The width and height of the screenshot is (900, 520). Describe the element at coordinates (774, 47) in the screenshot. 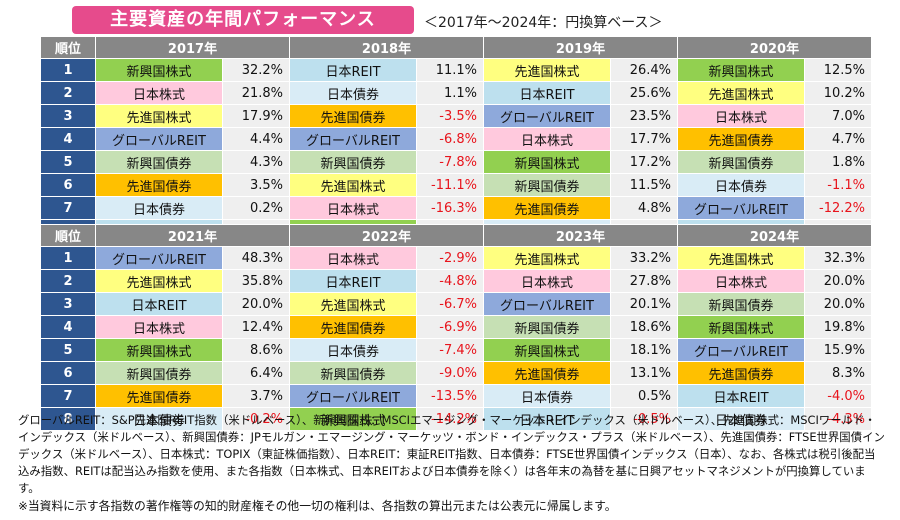

I see `year-header: 2020年` at that location.